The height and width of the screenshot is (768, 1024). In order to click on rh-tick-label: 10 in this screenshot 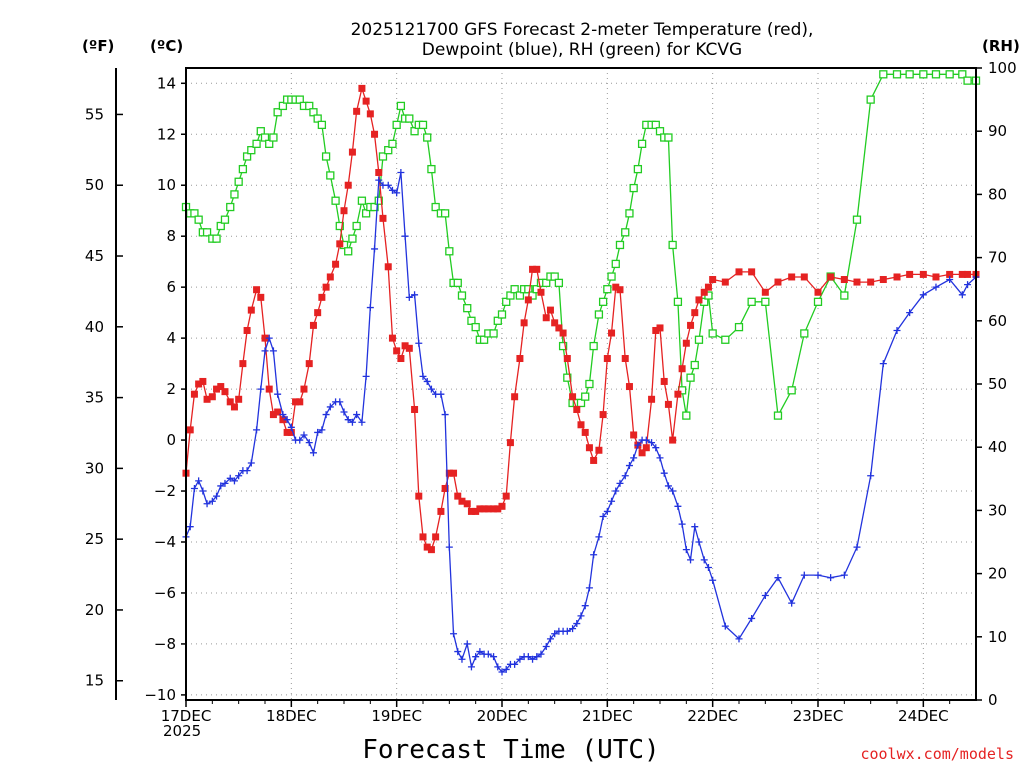, I will do `click(997, 637)`.